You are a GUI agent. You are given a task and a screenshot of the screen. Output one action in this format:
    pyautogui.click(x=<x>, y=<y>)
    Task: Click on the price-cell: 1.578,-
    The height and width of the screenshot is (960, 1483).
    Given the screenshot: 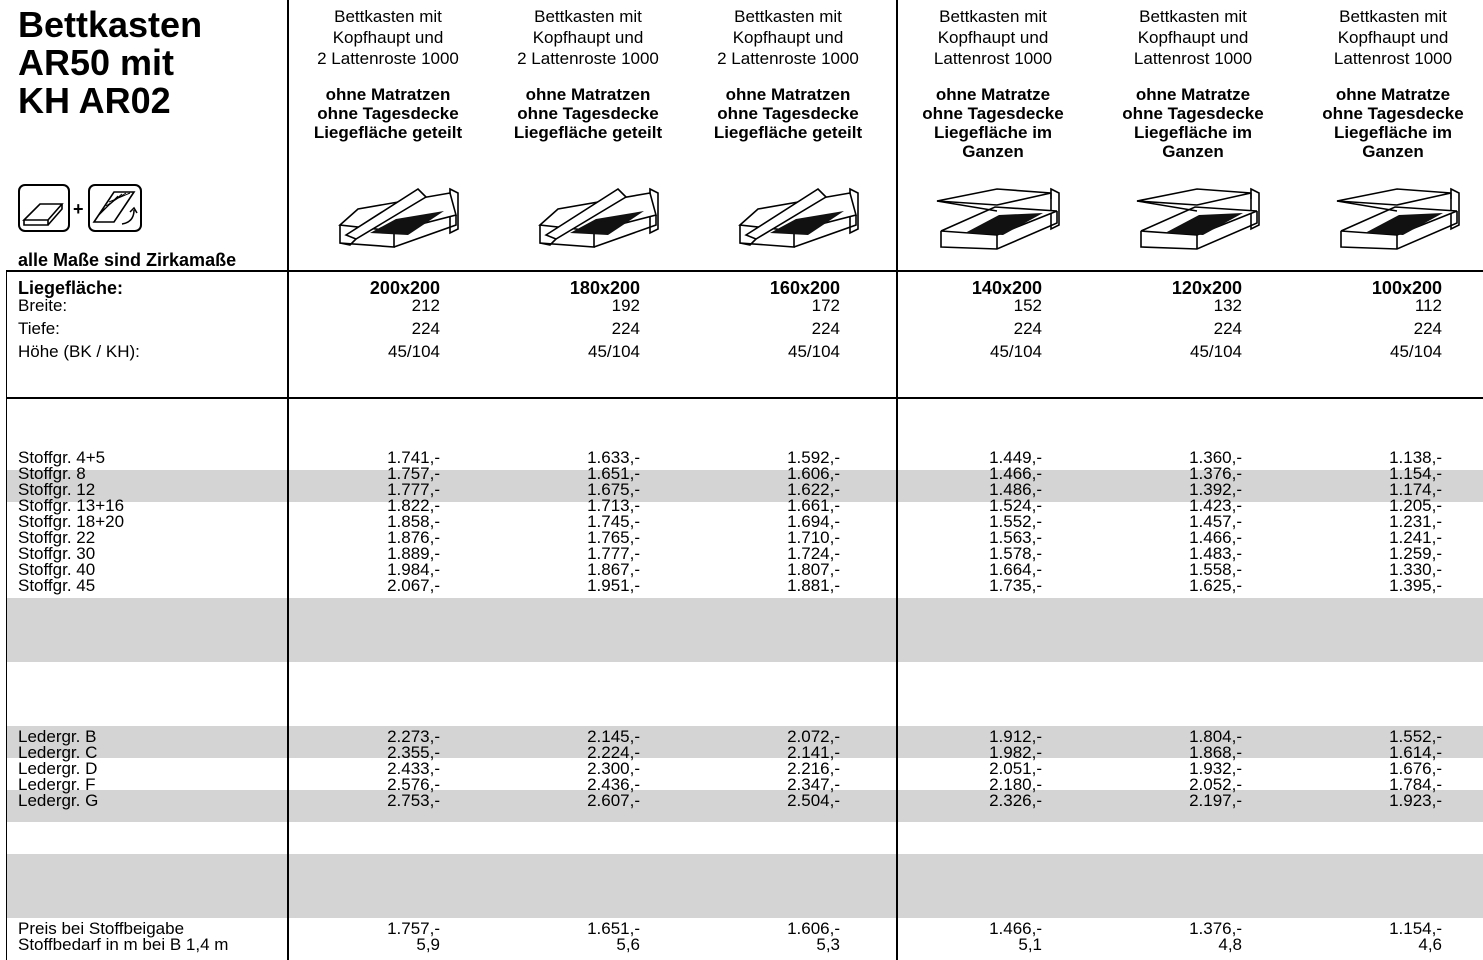 What is the action you would take?
    pyautogui.click(x=1015, y=553)
    